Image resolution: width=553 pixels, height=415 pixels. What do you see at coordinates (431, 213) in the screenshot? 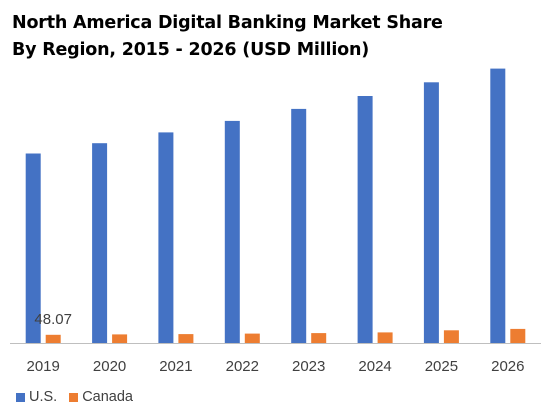
I see `bar-us-2025` at bounding box center [431, 213].